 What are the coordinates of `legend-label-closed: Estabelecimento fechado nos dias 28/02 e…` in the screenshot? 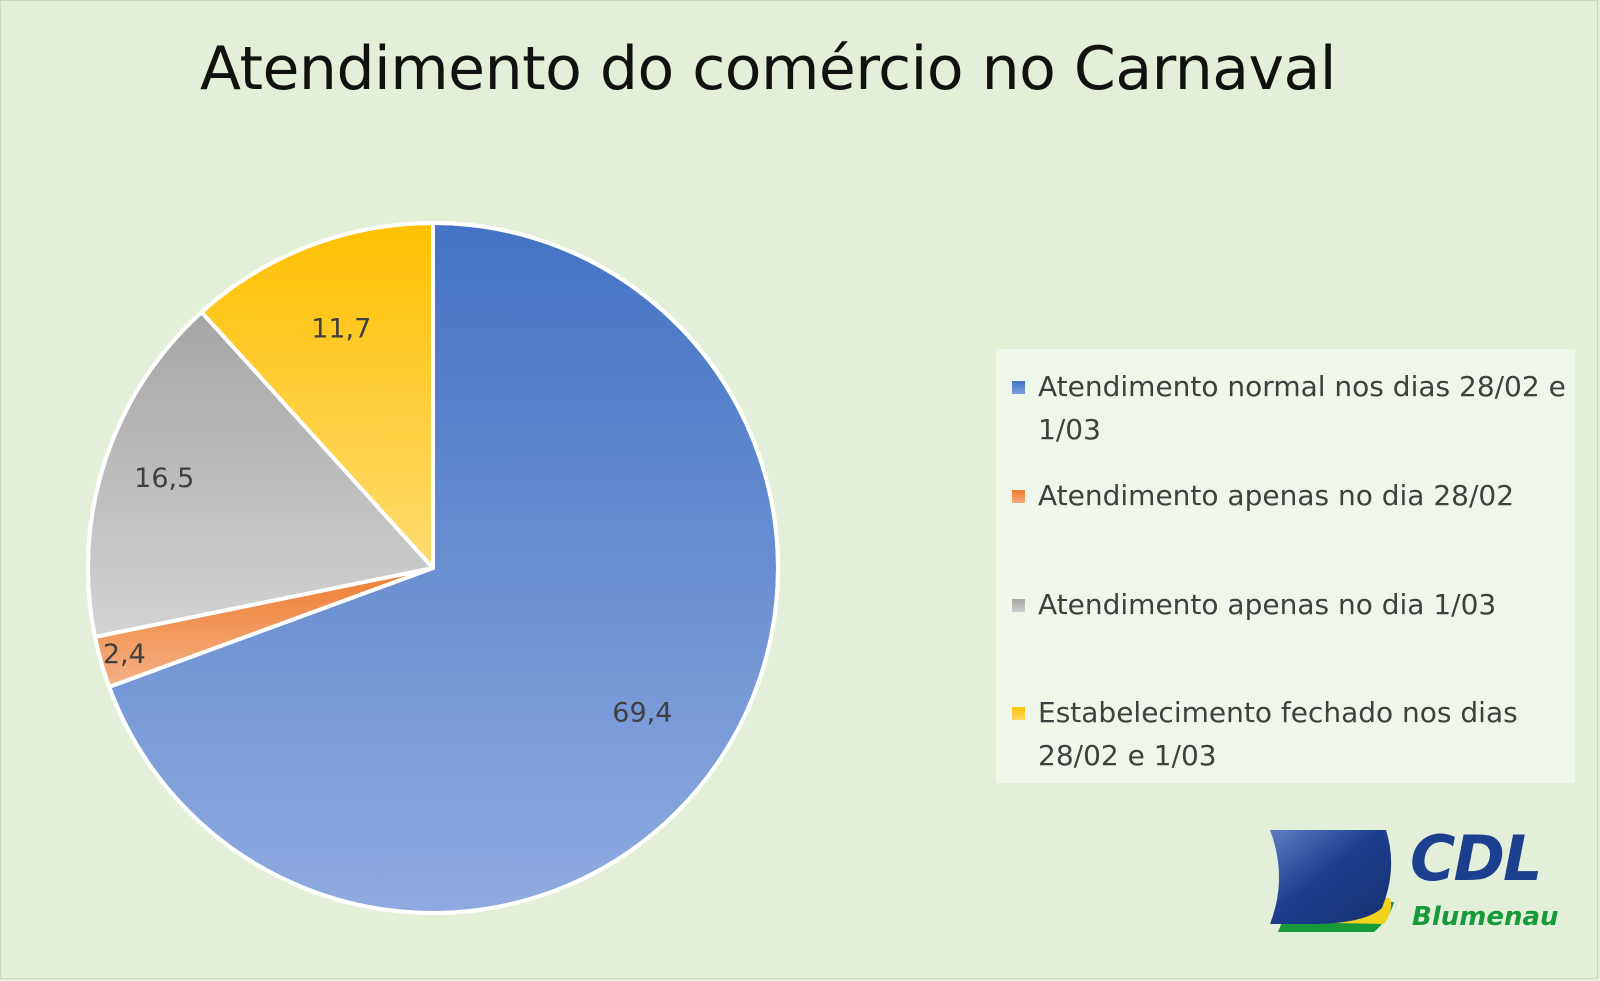 It's located at (1278, 734).